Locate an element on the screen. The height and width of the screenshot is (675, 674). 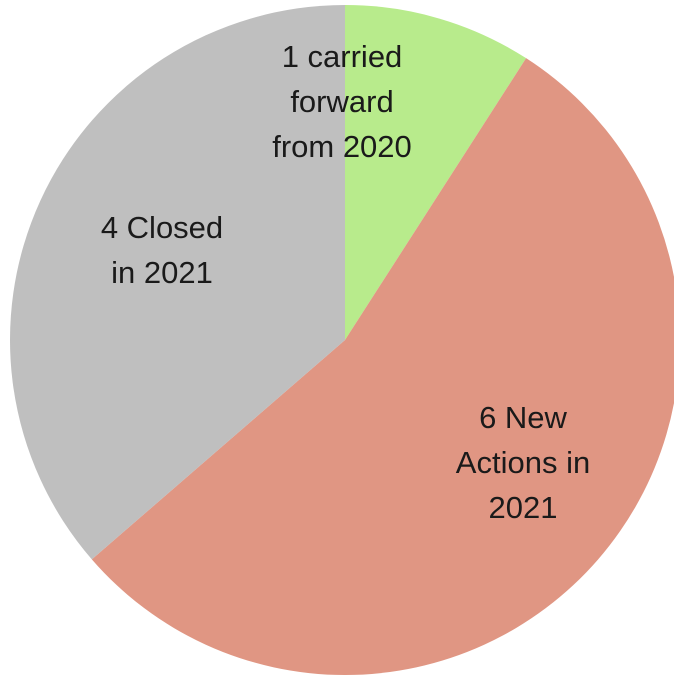
slice-label-line: in 2021 is located at coordinates (162, 272).